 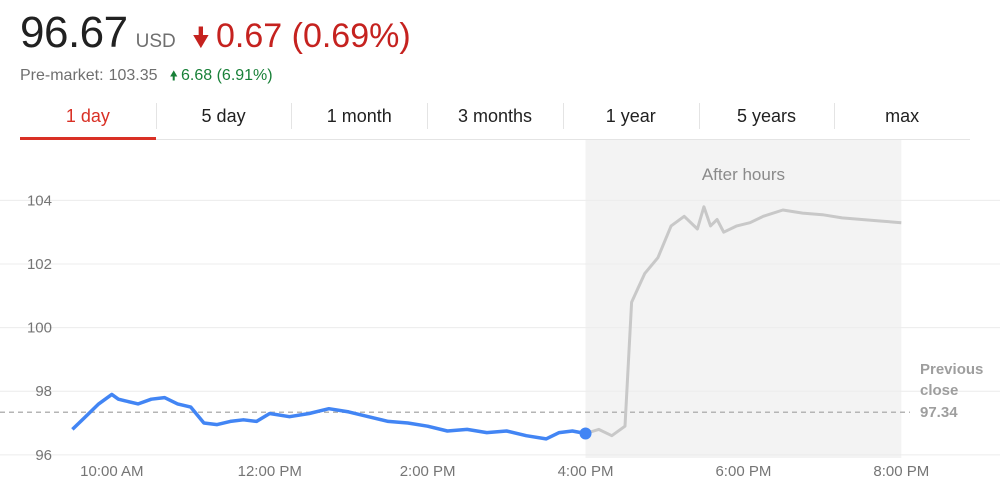 What do you see at coordinates (74, 32) in the screenshot?
I see `current-price: 96.67` at bounding box center [74, 32].